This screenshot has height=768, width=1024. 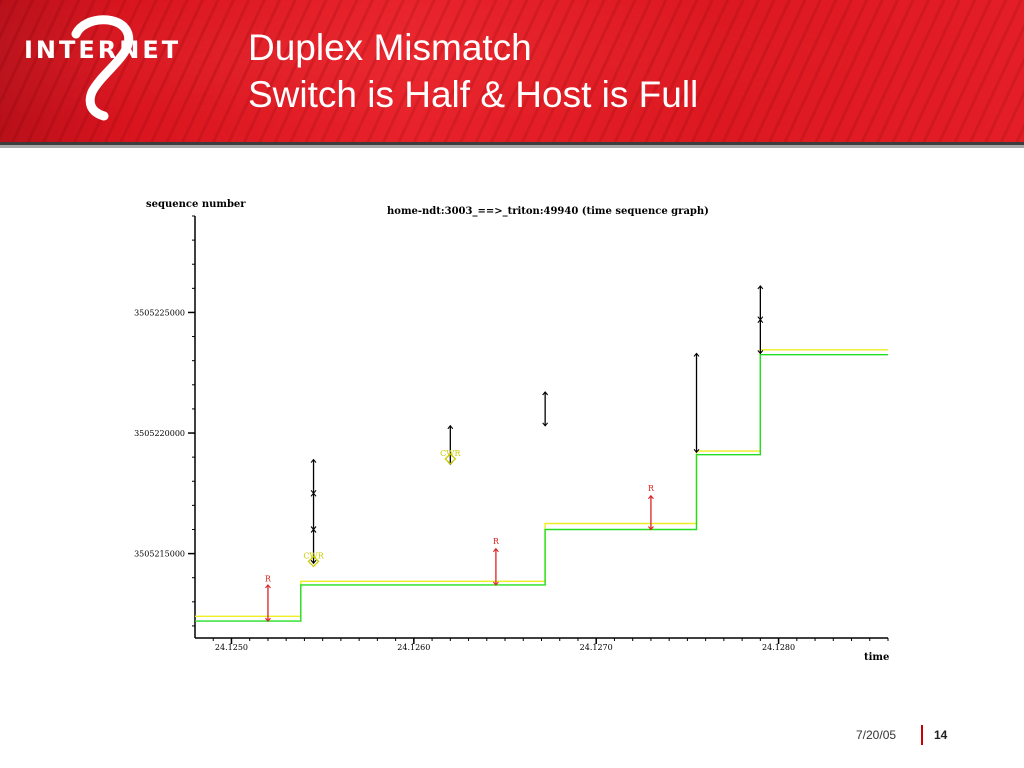 I want to click on chart-xlabel: time, so click(x=876, y=657).